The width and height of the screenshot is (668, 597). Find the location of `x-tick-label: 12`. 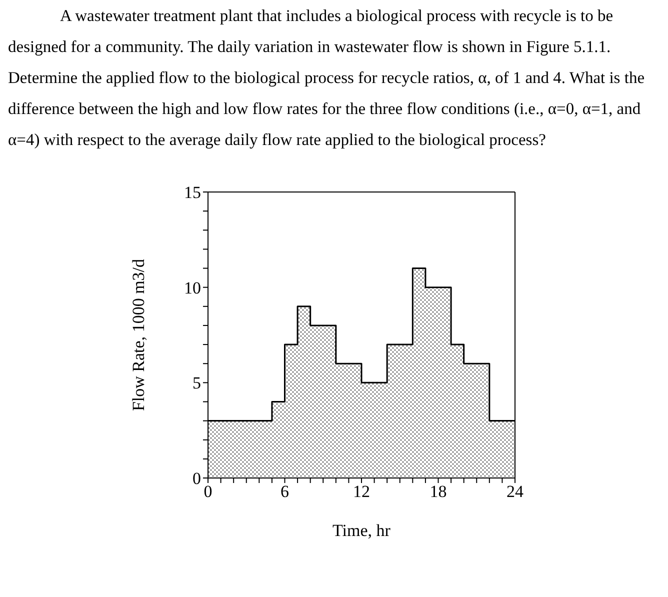

x-tick-label: 12 is located at coordinates (361, 492).